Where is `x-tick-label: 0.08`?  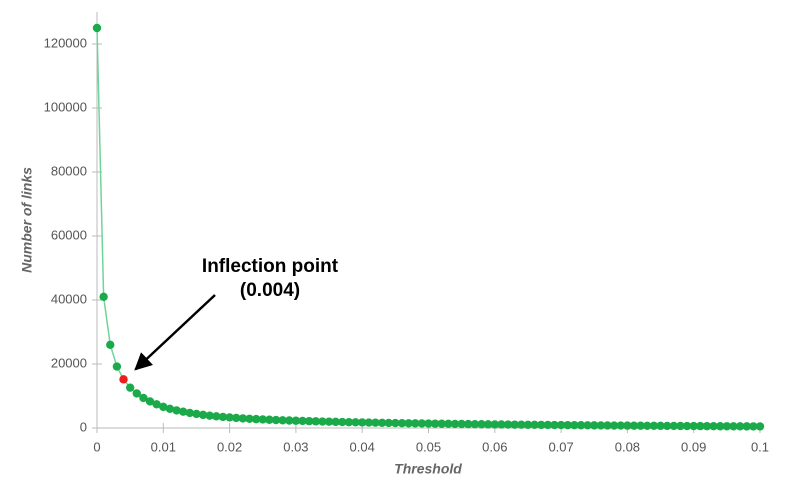 x-tick-label: 0.08 is located at coordinates (627, 446).